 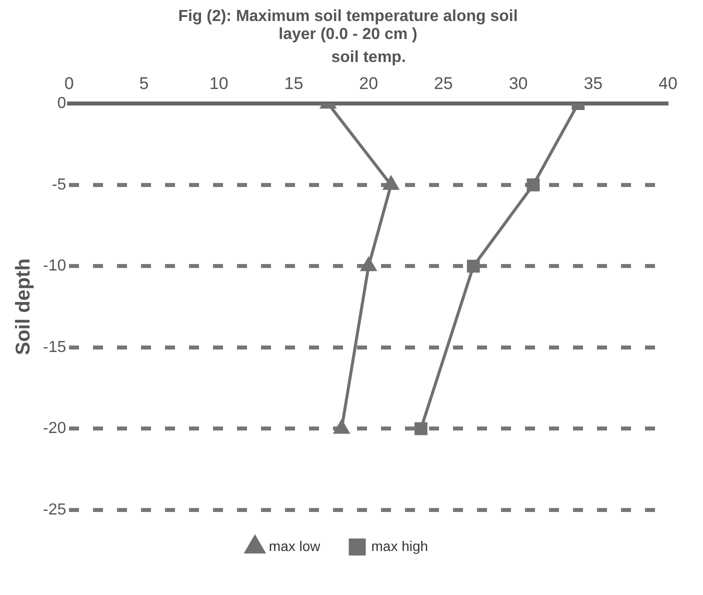 I want to click on y-tick-label: -5, so click(x=59, y=185).